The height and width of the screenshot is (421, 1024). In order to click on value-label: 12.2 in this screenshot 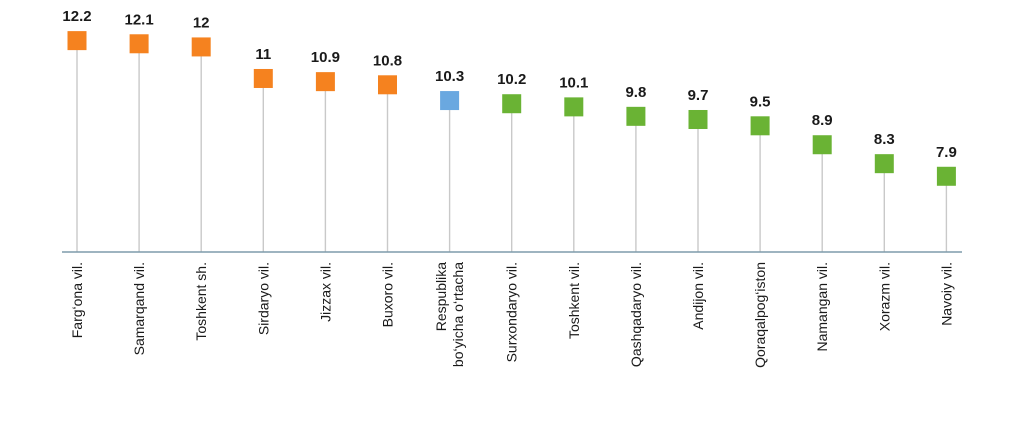, I will do `click(76, 16)`.